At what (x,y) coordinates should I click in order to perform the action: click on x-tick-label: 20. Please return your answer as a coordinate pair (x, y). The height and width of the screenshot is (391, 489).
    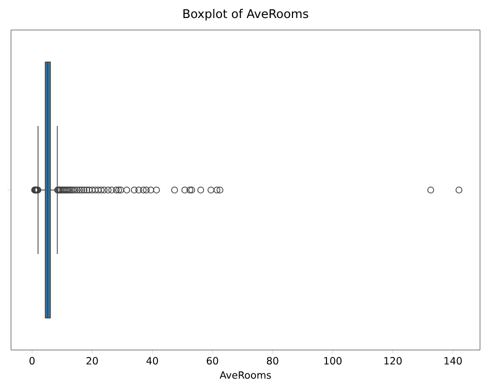
    Looking at the image, I should click on (92, 360).